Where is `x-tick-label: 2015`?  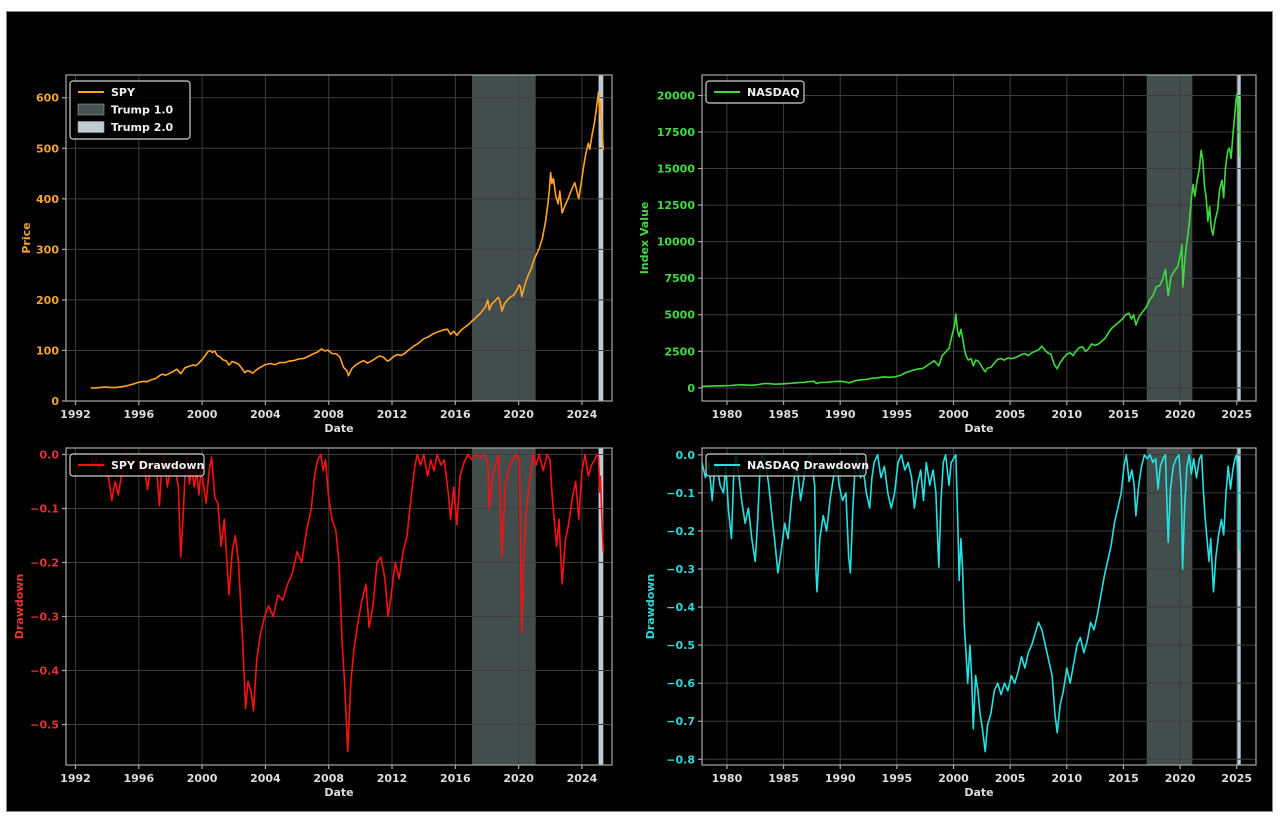
x-tick-label: 2015 is located at coordinates (1123, 778).